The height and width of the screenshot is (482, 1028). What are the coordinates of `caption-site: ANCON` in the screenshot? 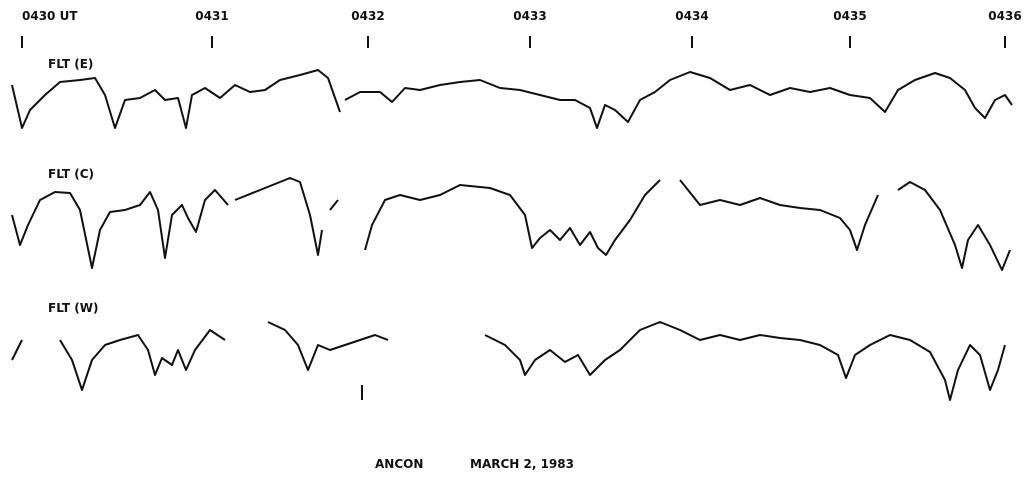 It's located at (399, 464).